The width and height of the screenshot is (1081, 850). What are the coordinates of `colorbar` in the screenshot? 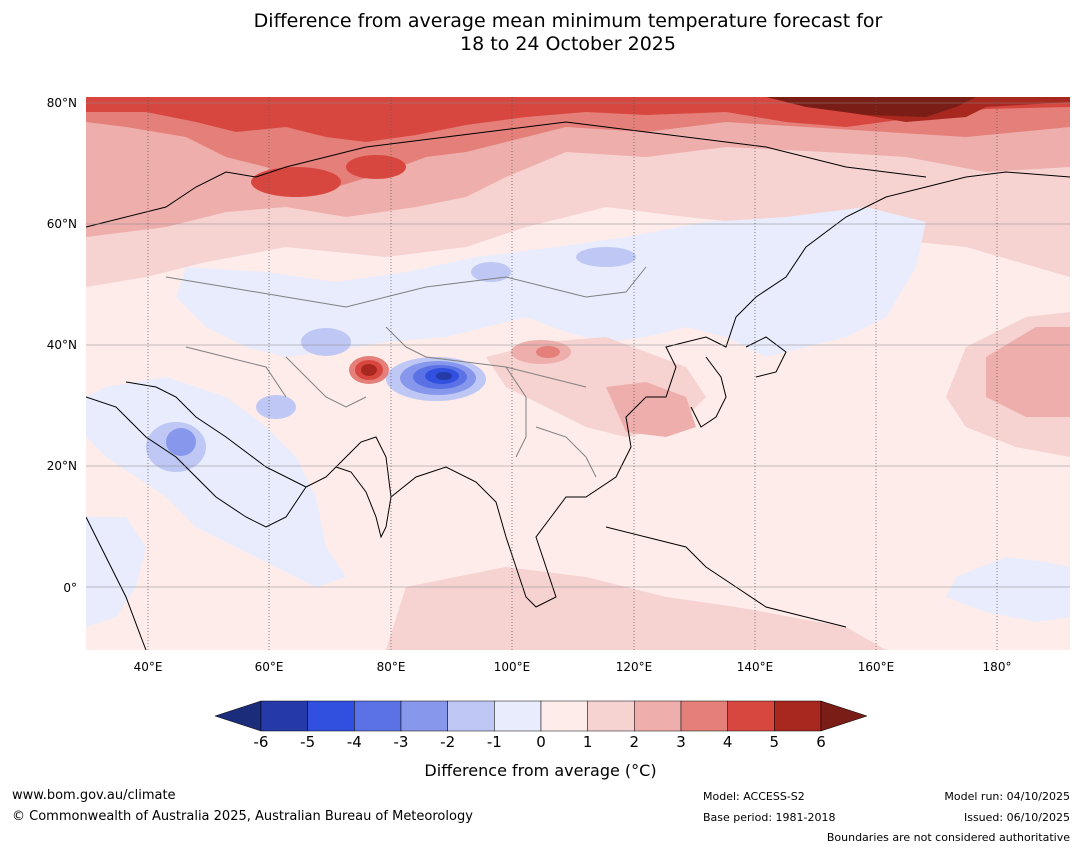 It's located at (541, 716).